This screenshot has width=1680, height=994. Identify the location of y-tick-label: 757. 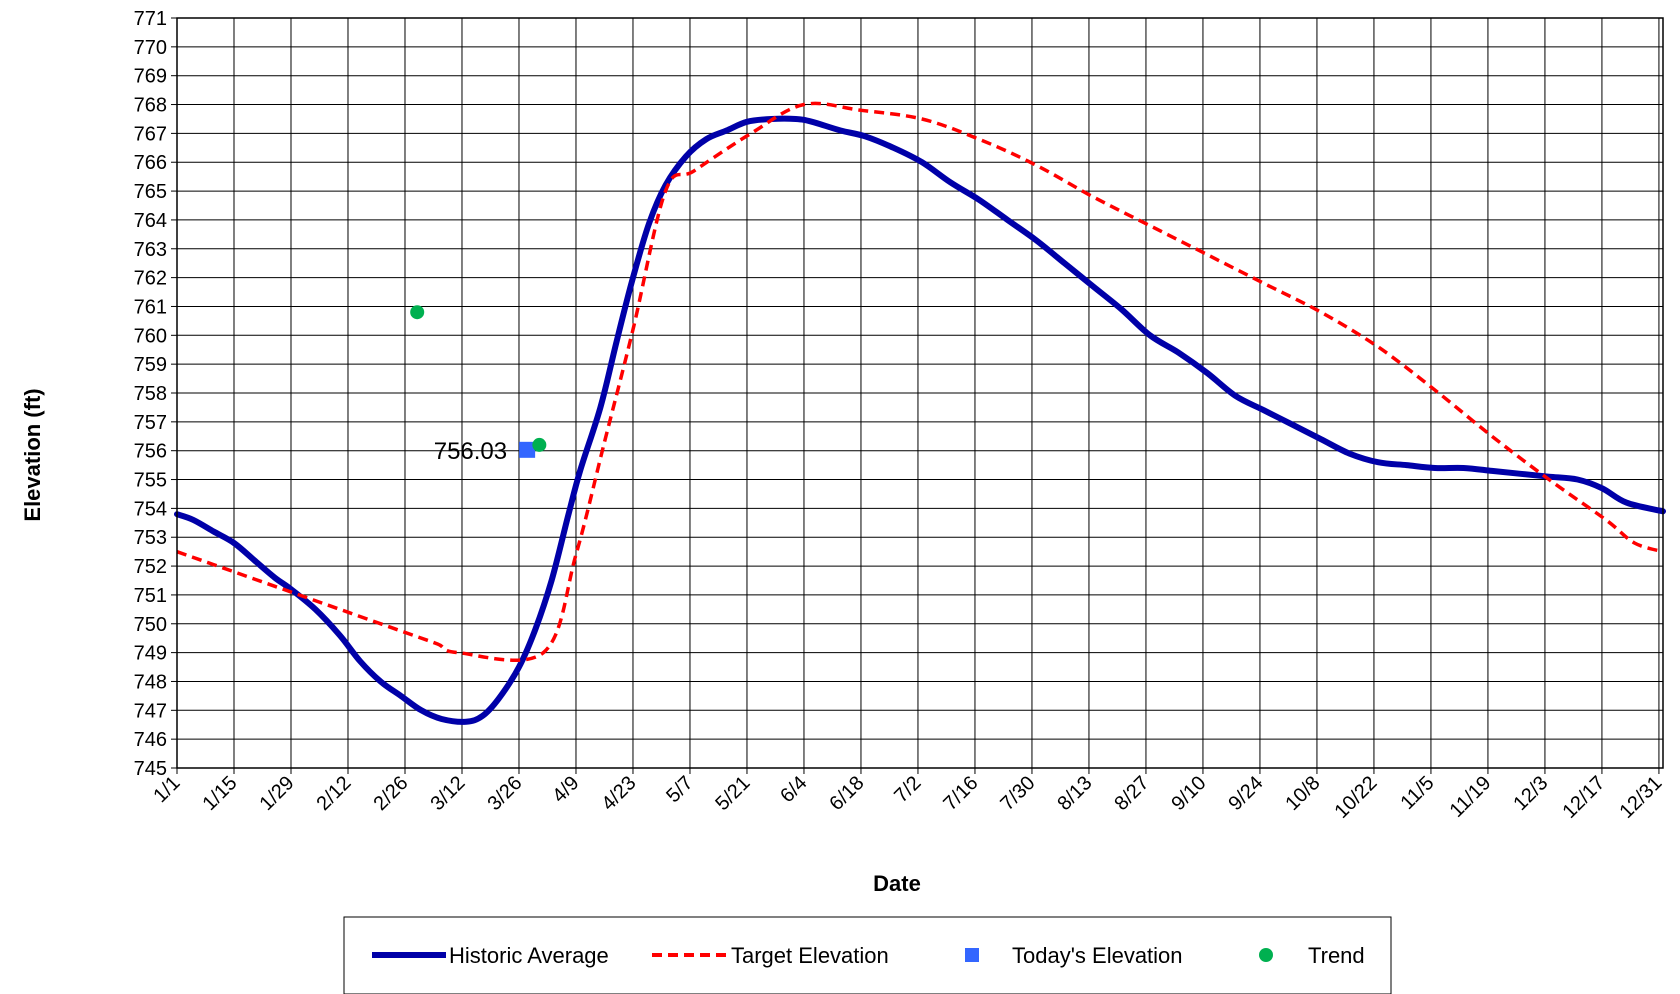
(150, 423).